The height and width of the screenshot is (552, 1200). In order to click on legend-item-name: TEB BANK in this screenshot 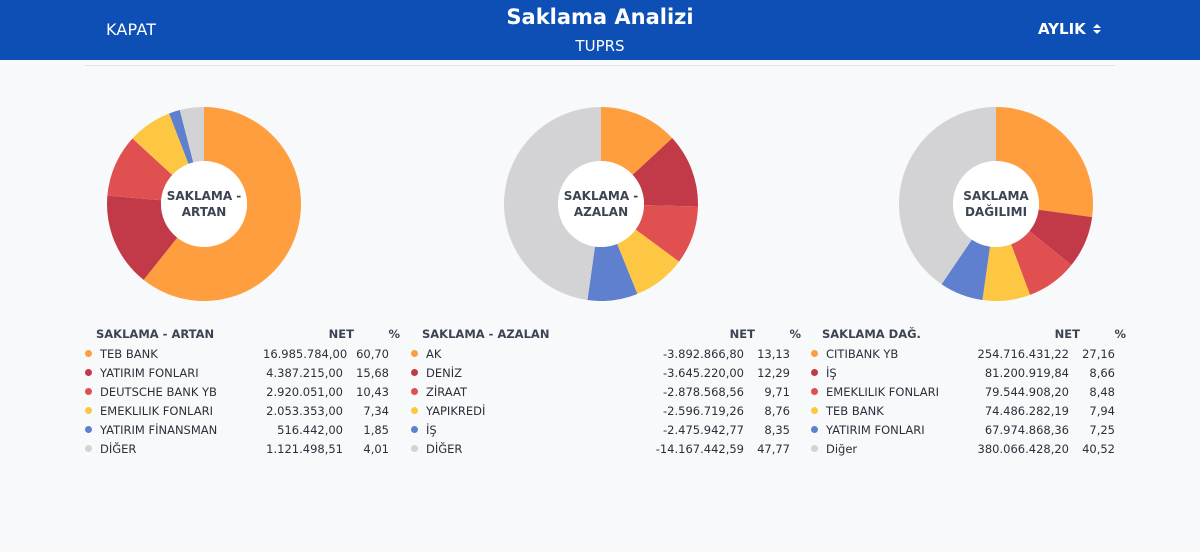, I will do `click(174, 354)`.